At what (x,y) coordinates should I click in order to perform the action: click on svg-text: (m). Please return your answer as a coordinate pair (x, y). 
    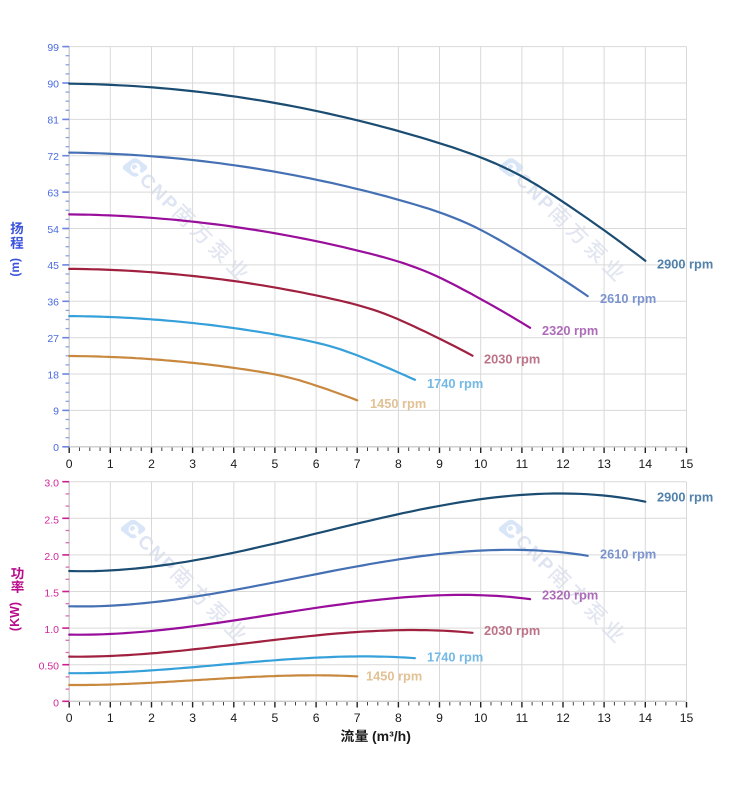
    Looking at the image, I should click on (15, 267).